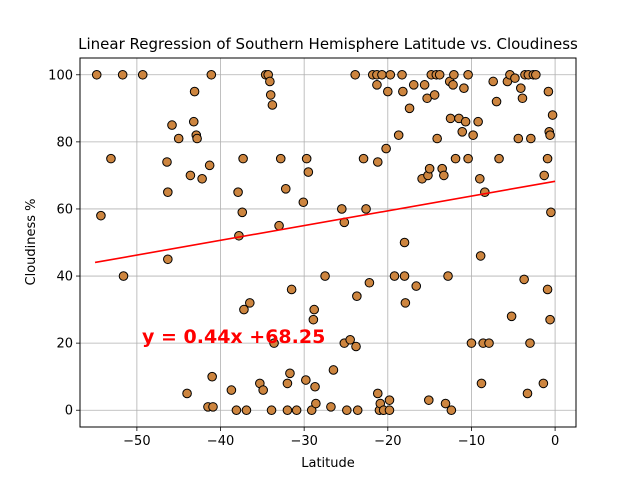  Describe the element at coordinates (328, 463) in the screenshot. I see `x-axis-label: Latitude` at that location.